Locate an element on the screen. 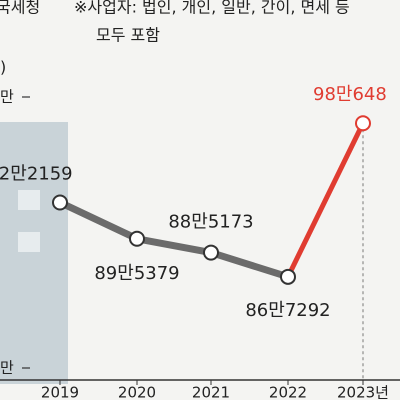 The height and width of the screenshot is (400, 400). data-label: 92만2159 is located at coordinates (36, 173).